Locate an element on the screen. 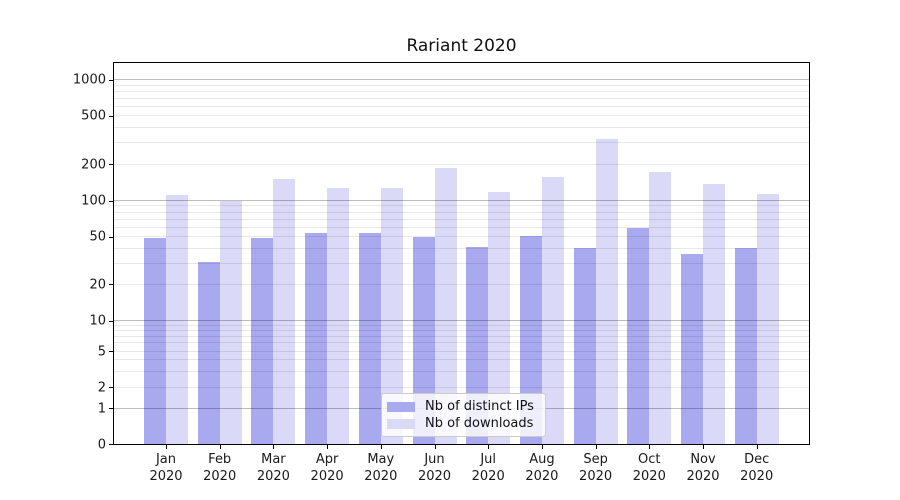 The height and width of the screenshot is (500, 900). bar-downloads-mar is located at coordinates (284, 311).